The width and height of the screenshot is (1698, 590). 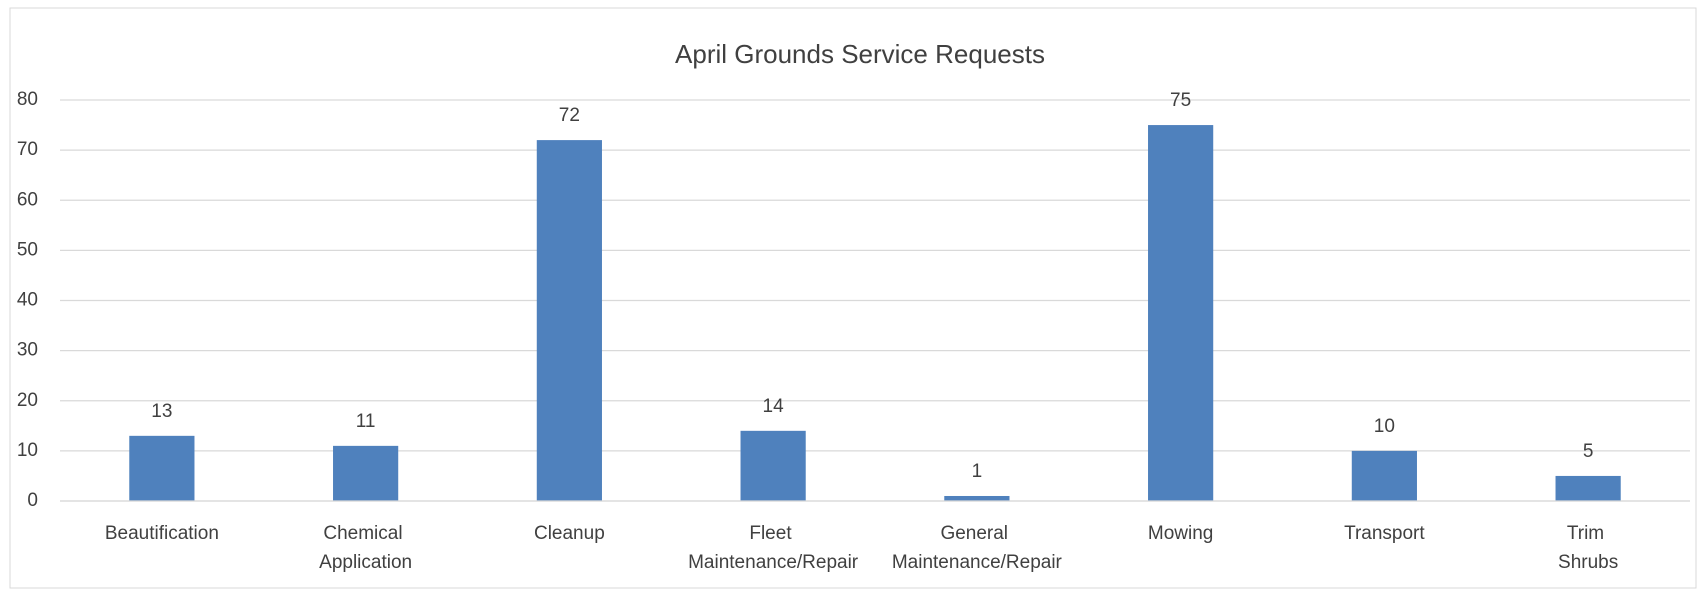 What do you see at coordinates (161, 411) in the screenshot?
I see `data-label: 13` at bounding box center [161, 411].